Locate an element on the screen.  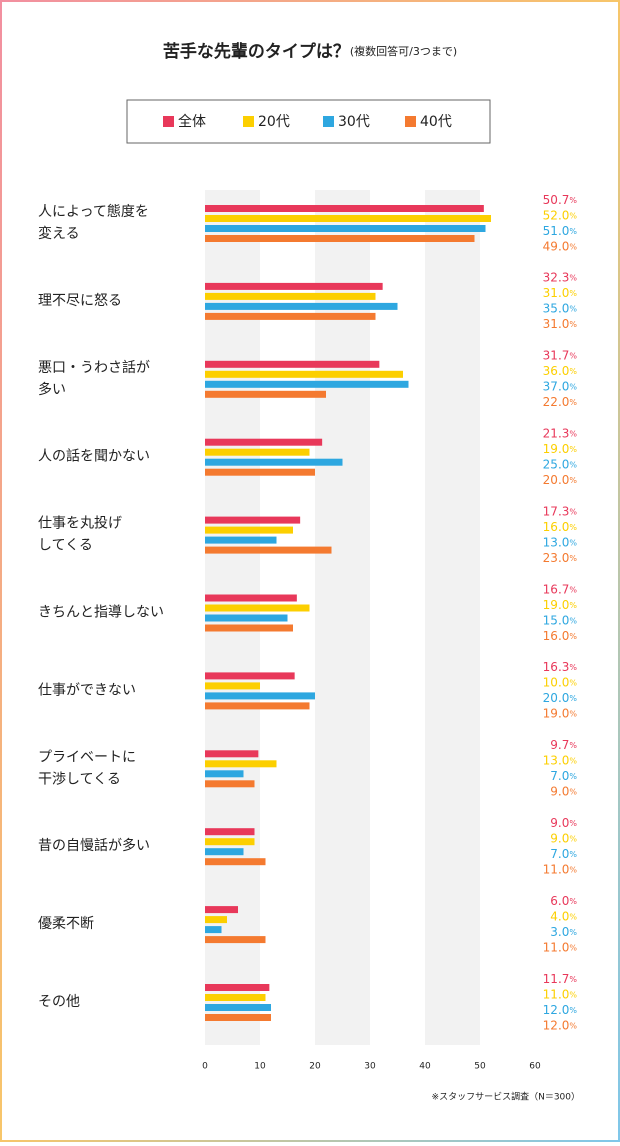
note: ※スタッフサービス調査（N＝300） is located at coordinates (506, 1097).